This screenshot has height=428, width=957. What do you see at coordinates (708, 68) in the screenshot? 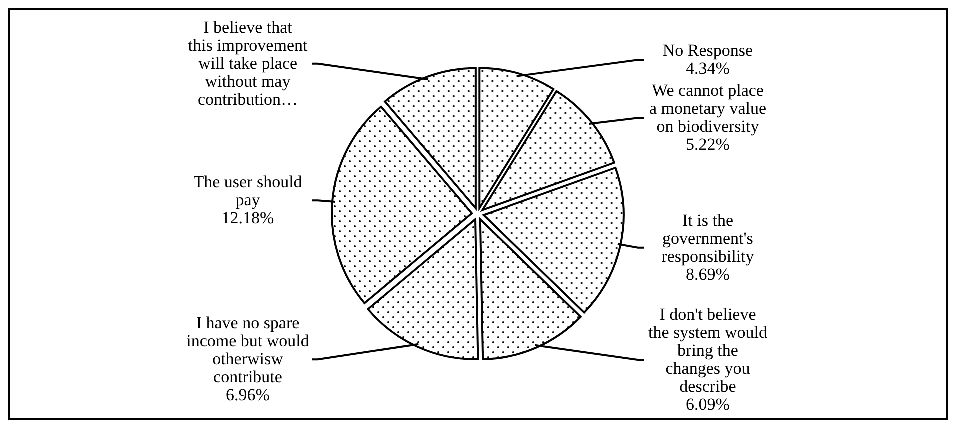
I see `data-label: 4.34%` at bounding box center [708, 68].